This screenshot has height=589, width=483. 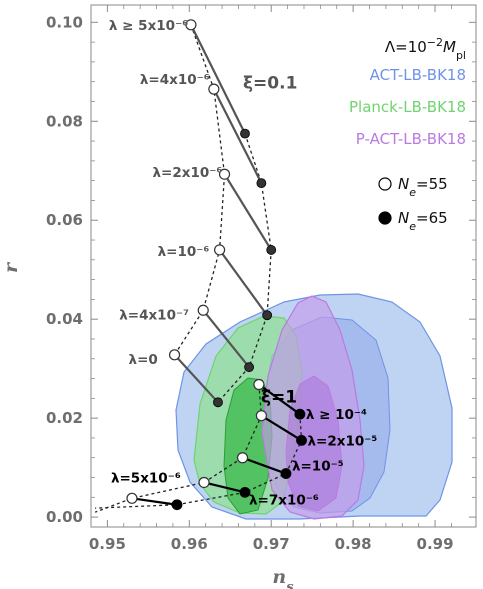 I want to click on label-xi01-4: λ=4x10⁻⁷, so click(x=154, y=315).